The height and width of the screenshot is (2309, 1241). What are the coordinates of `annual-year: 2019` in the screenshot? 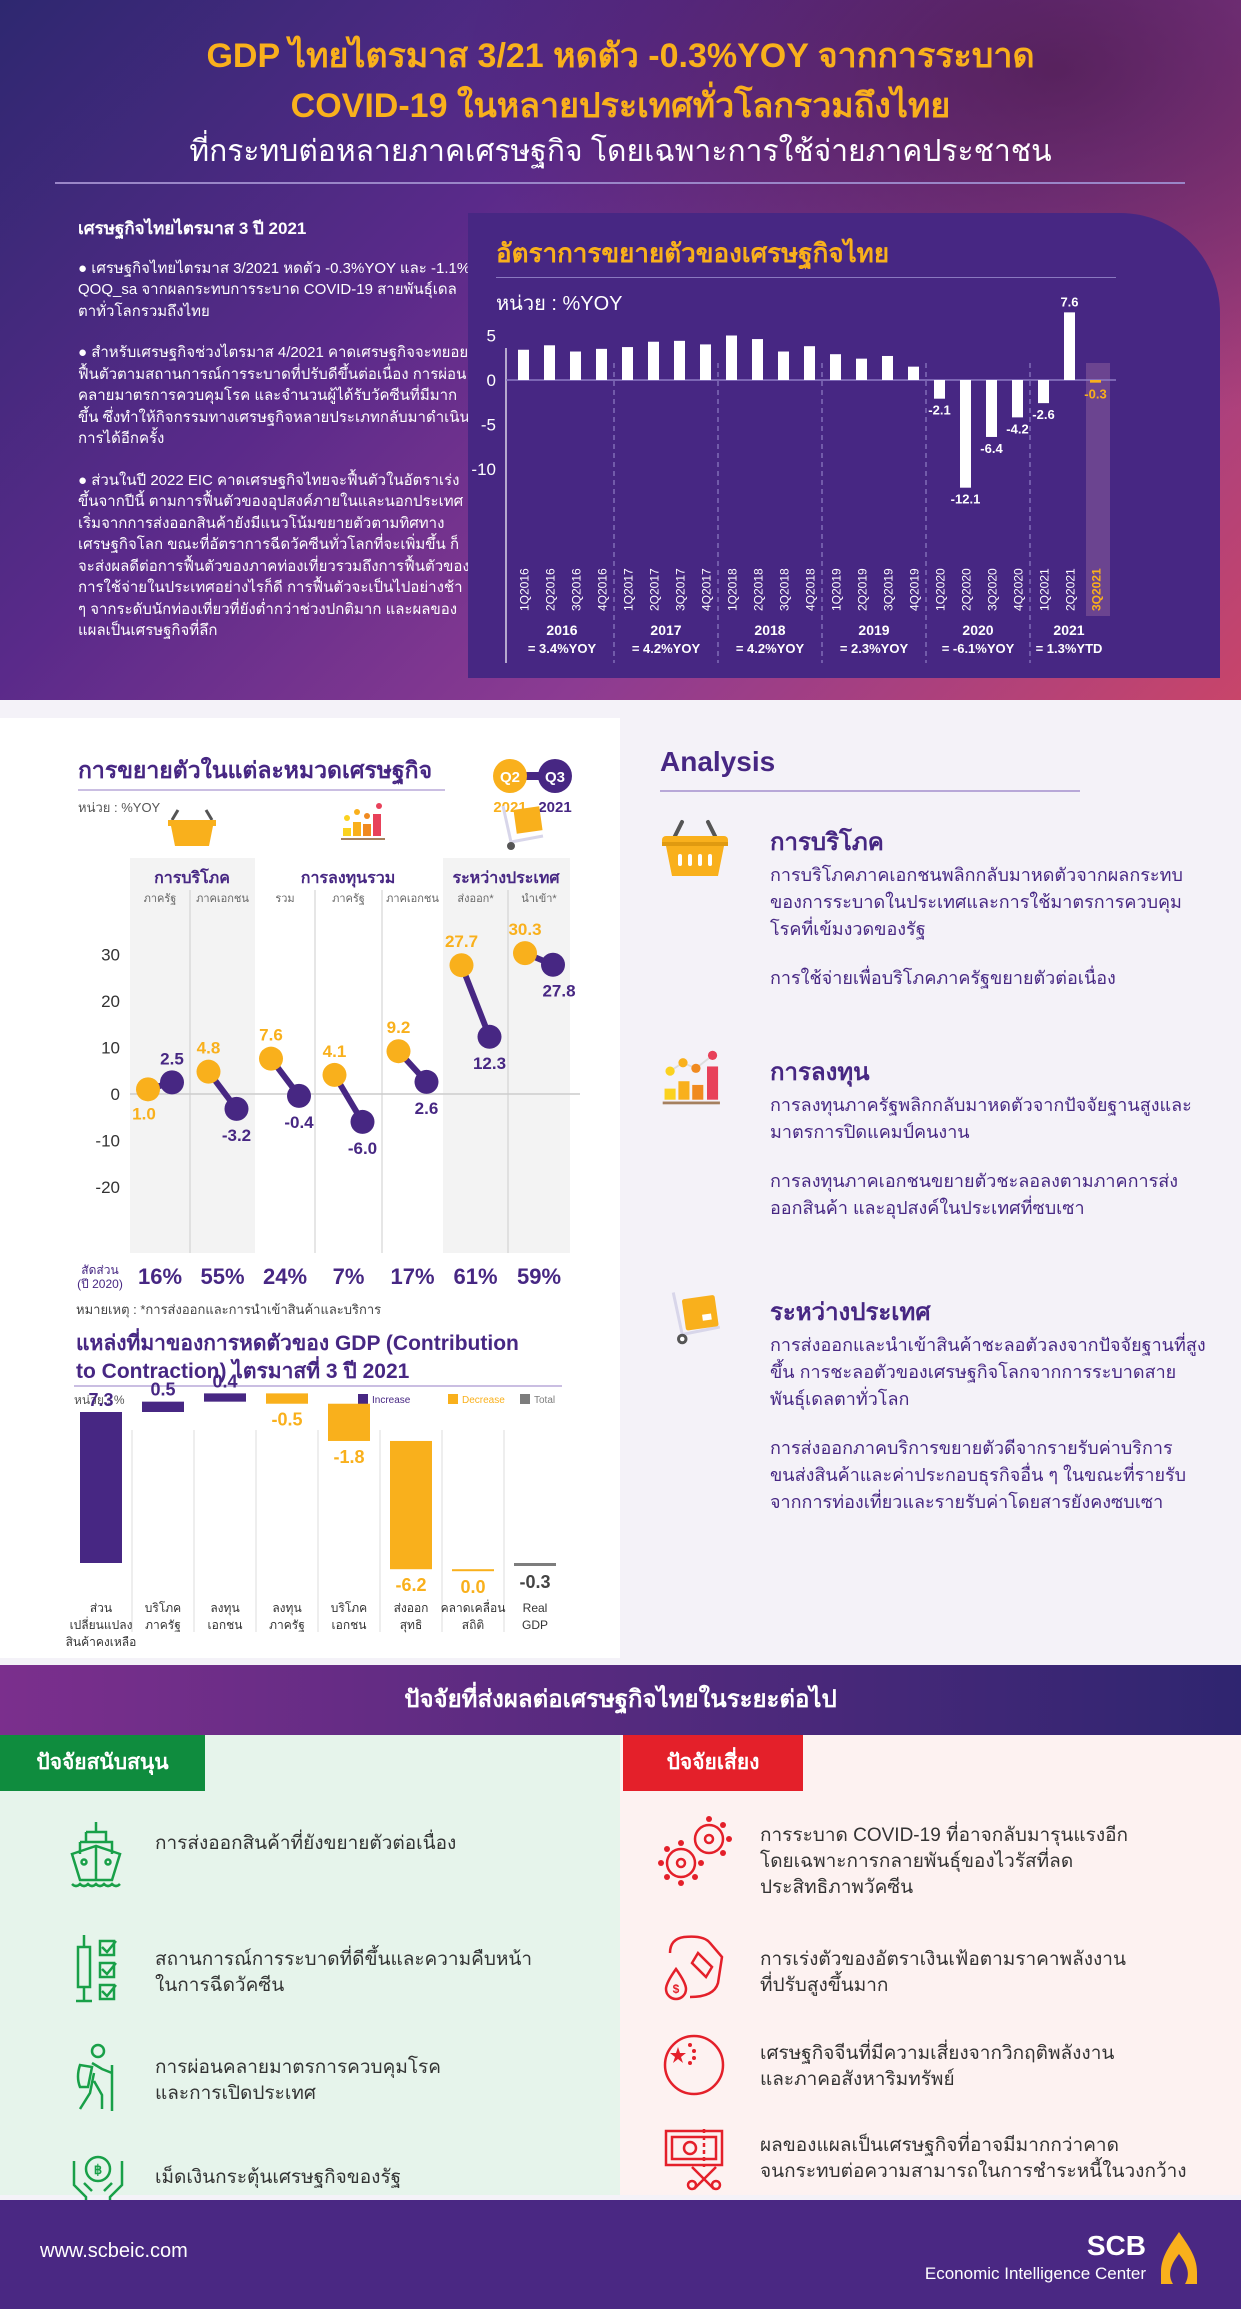 It's located at (873, 630).